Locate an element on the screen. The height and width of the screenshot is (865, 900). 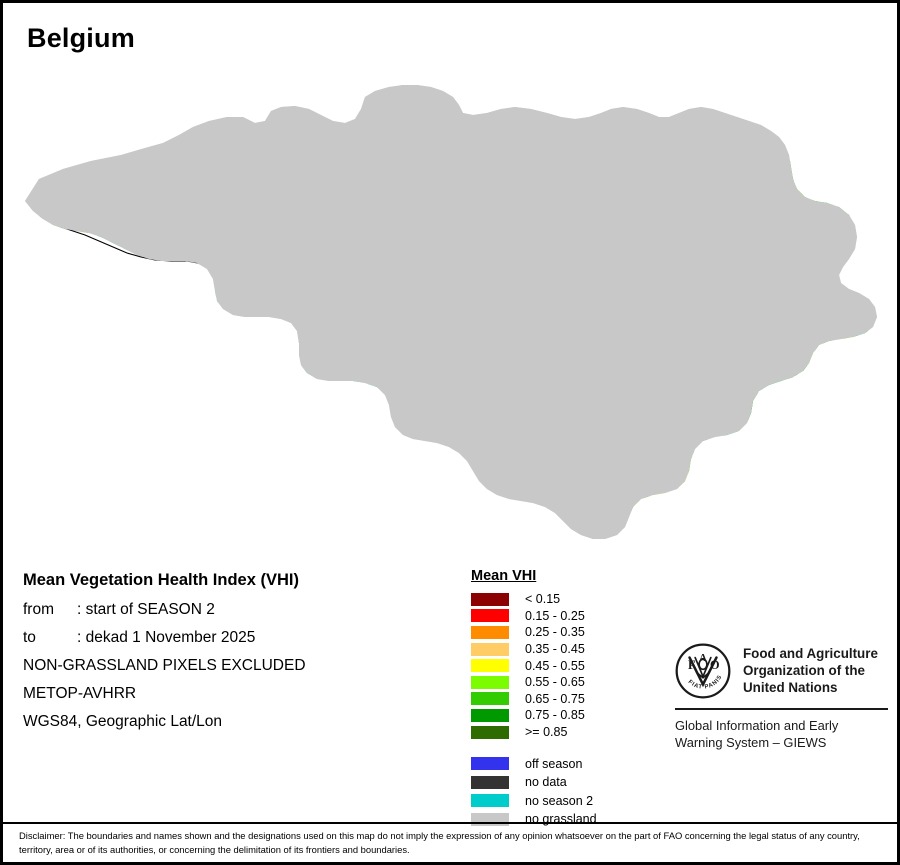
legend-class-row: 0.35 - 0.45 is located at coordinates (534, 649).